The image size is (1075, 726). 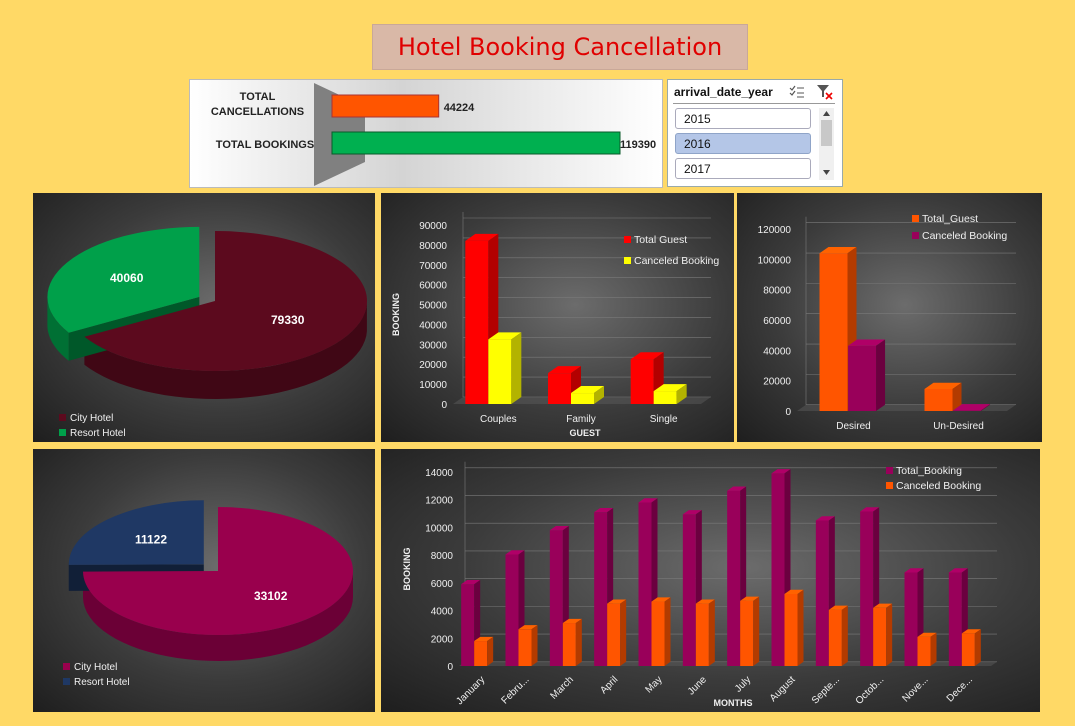 I want to click on y-tick-label: 10000, so click(x=433, y=385).